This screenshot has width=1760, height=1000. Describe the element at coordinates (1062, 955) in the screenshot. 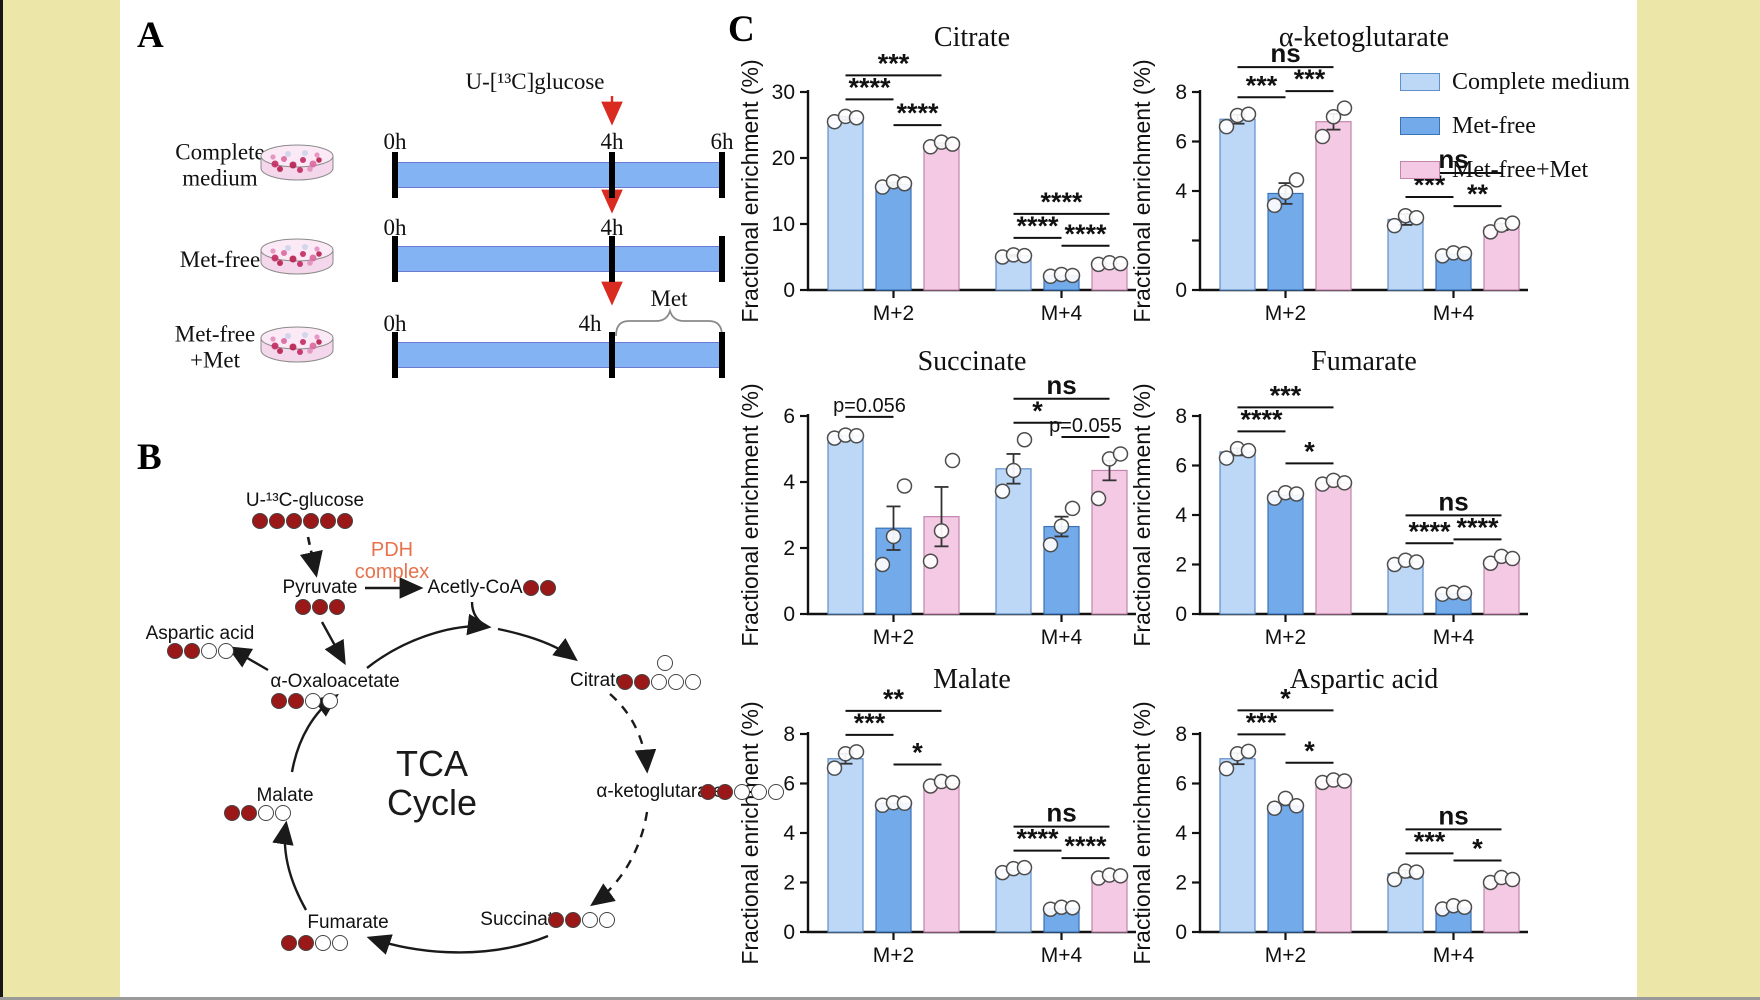

I see `x-tick-label: M+4` at that location.